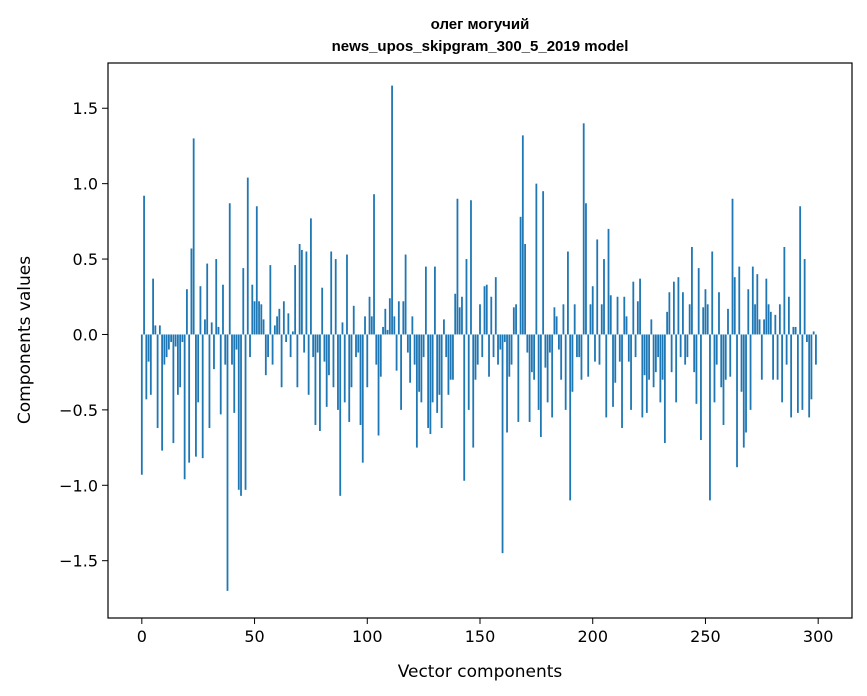 This screenshot has height=696, width=867. I want to click on x-tick-label: 100, so click(367, 636).